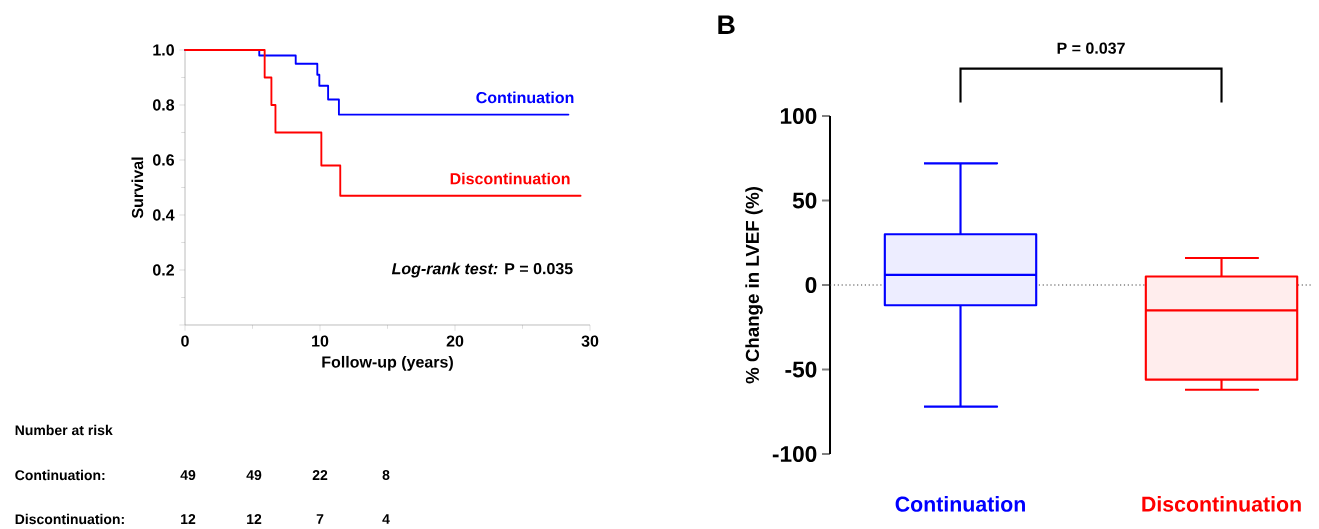 The image size is (1319, 529). Describe the element at coordinates (726, 24) in the screenshot. I see `chart-title: B` at that location.